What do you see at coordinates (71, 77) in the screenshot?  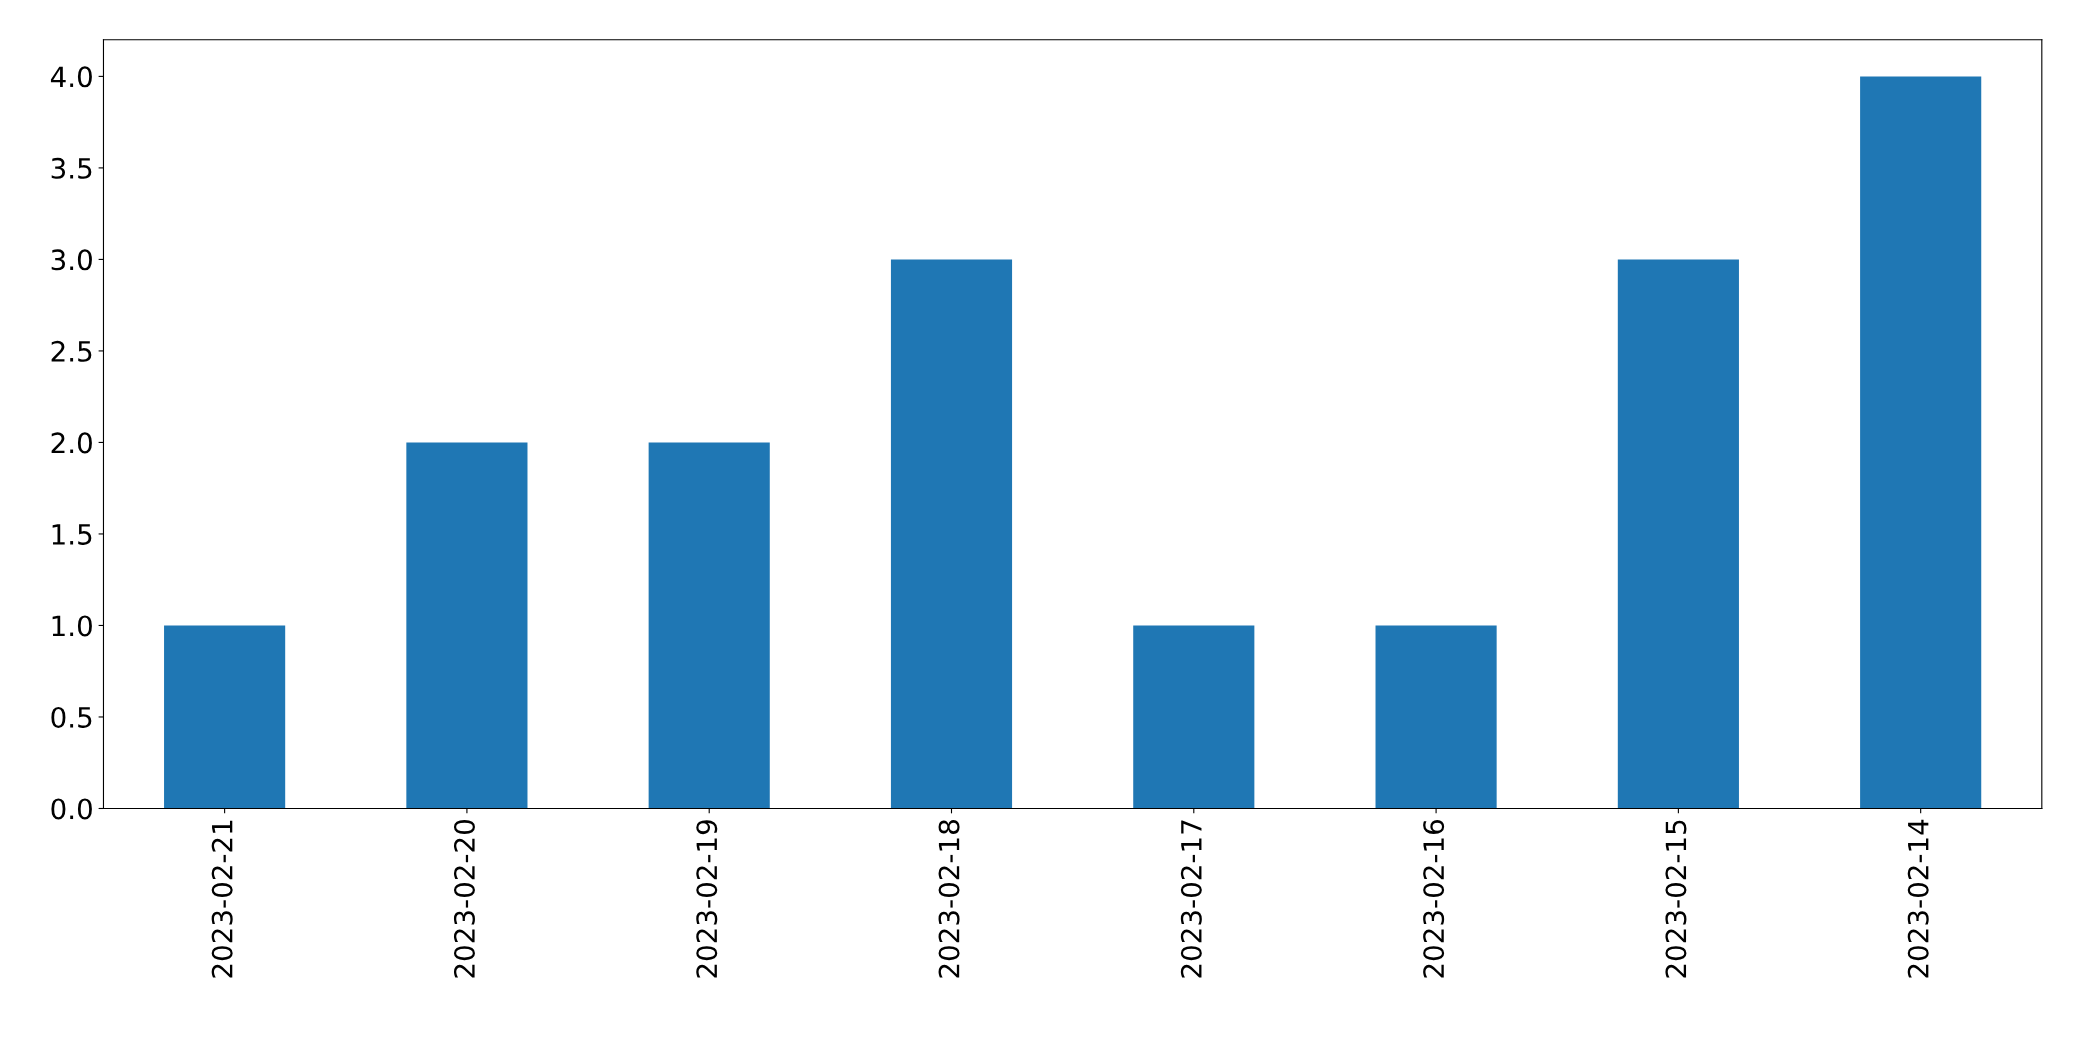 I see `y-tick-label: 4.0` at bounding box center [71, 77].